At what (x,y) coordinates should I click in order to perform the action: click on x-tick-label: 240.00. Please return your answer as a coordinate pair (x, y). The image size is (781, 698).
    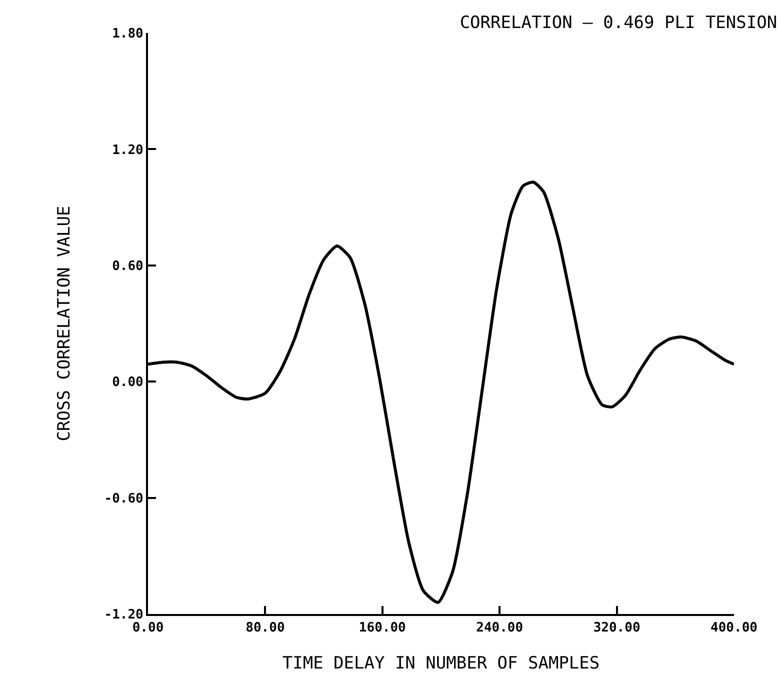
    Looking at the image, I should click on (500, 628).